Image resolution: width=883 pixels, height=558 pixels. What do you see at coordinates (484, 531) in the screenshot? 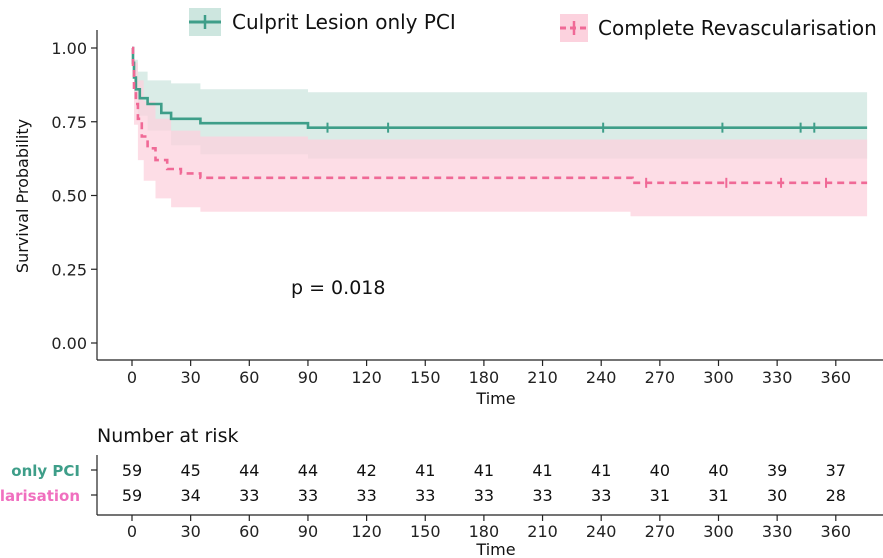
I see `risk-x-tick-label: 180` at bounding box center [484, 531].